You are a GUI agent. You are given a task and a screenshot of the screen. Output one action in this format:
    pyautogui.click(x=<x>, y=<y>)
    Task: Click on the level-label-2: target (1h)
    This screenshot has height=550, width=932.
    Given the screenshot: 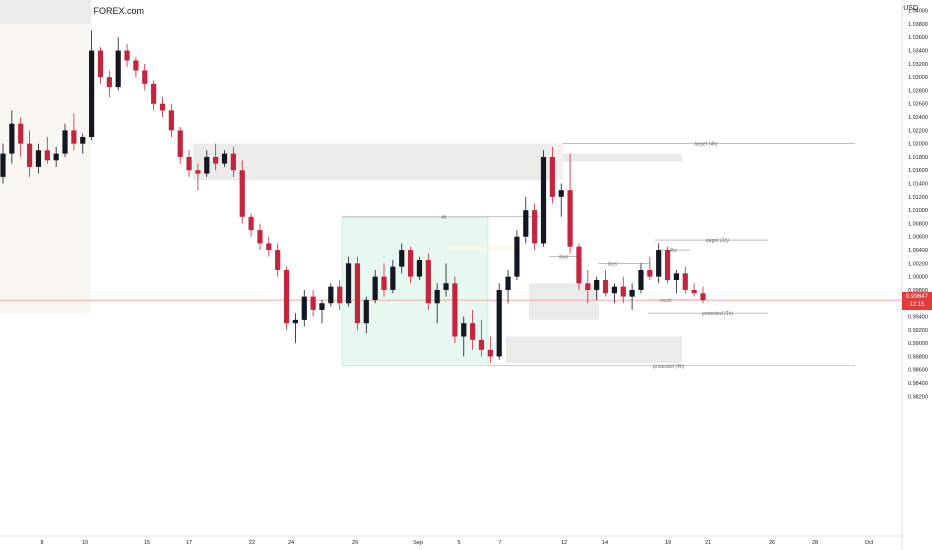 What is the action you would take?
    pyautogui.click(x=717, y=241)
    